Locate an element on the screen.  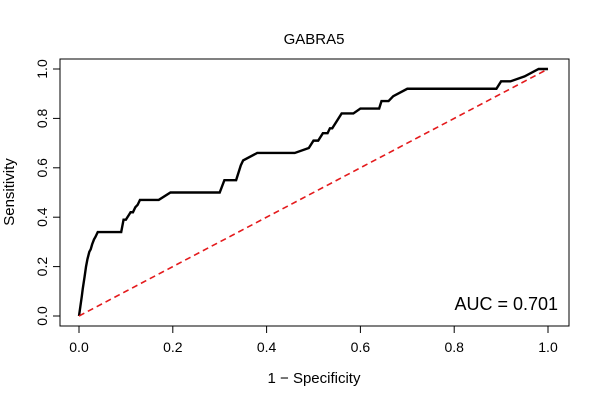
y-tick-label: 0.4 is located at coordinates (42, 217).